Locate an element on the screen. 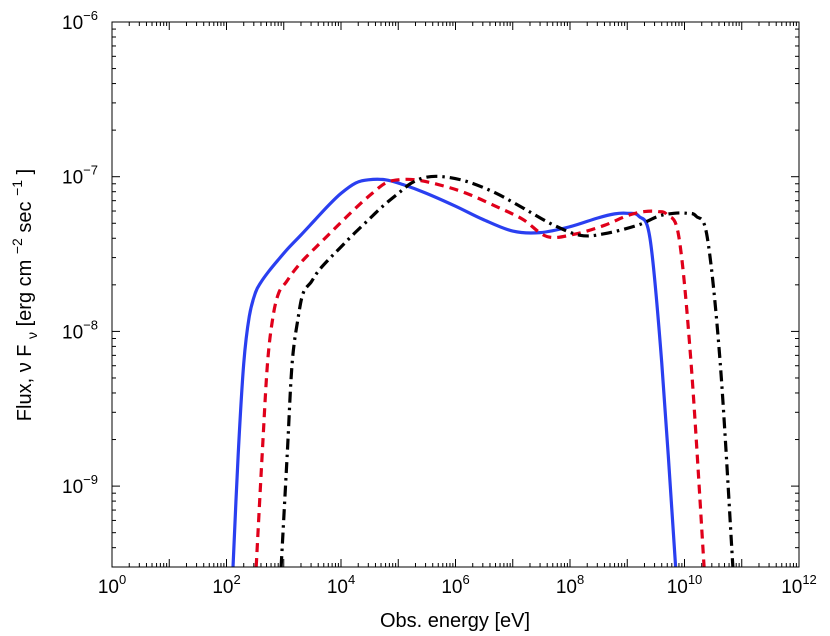  y-tick-exponent: −9 is located at coordinates (90, 479).